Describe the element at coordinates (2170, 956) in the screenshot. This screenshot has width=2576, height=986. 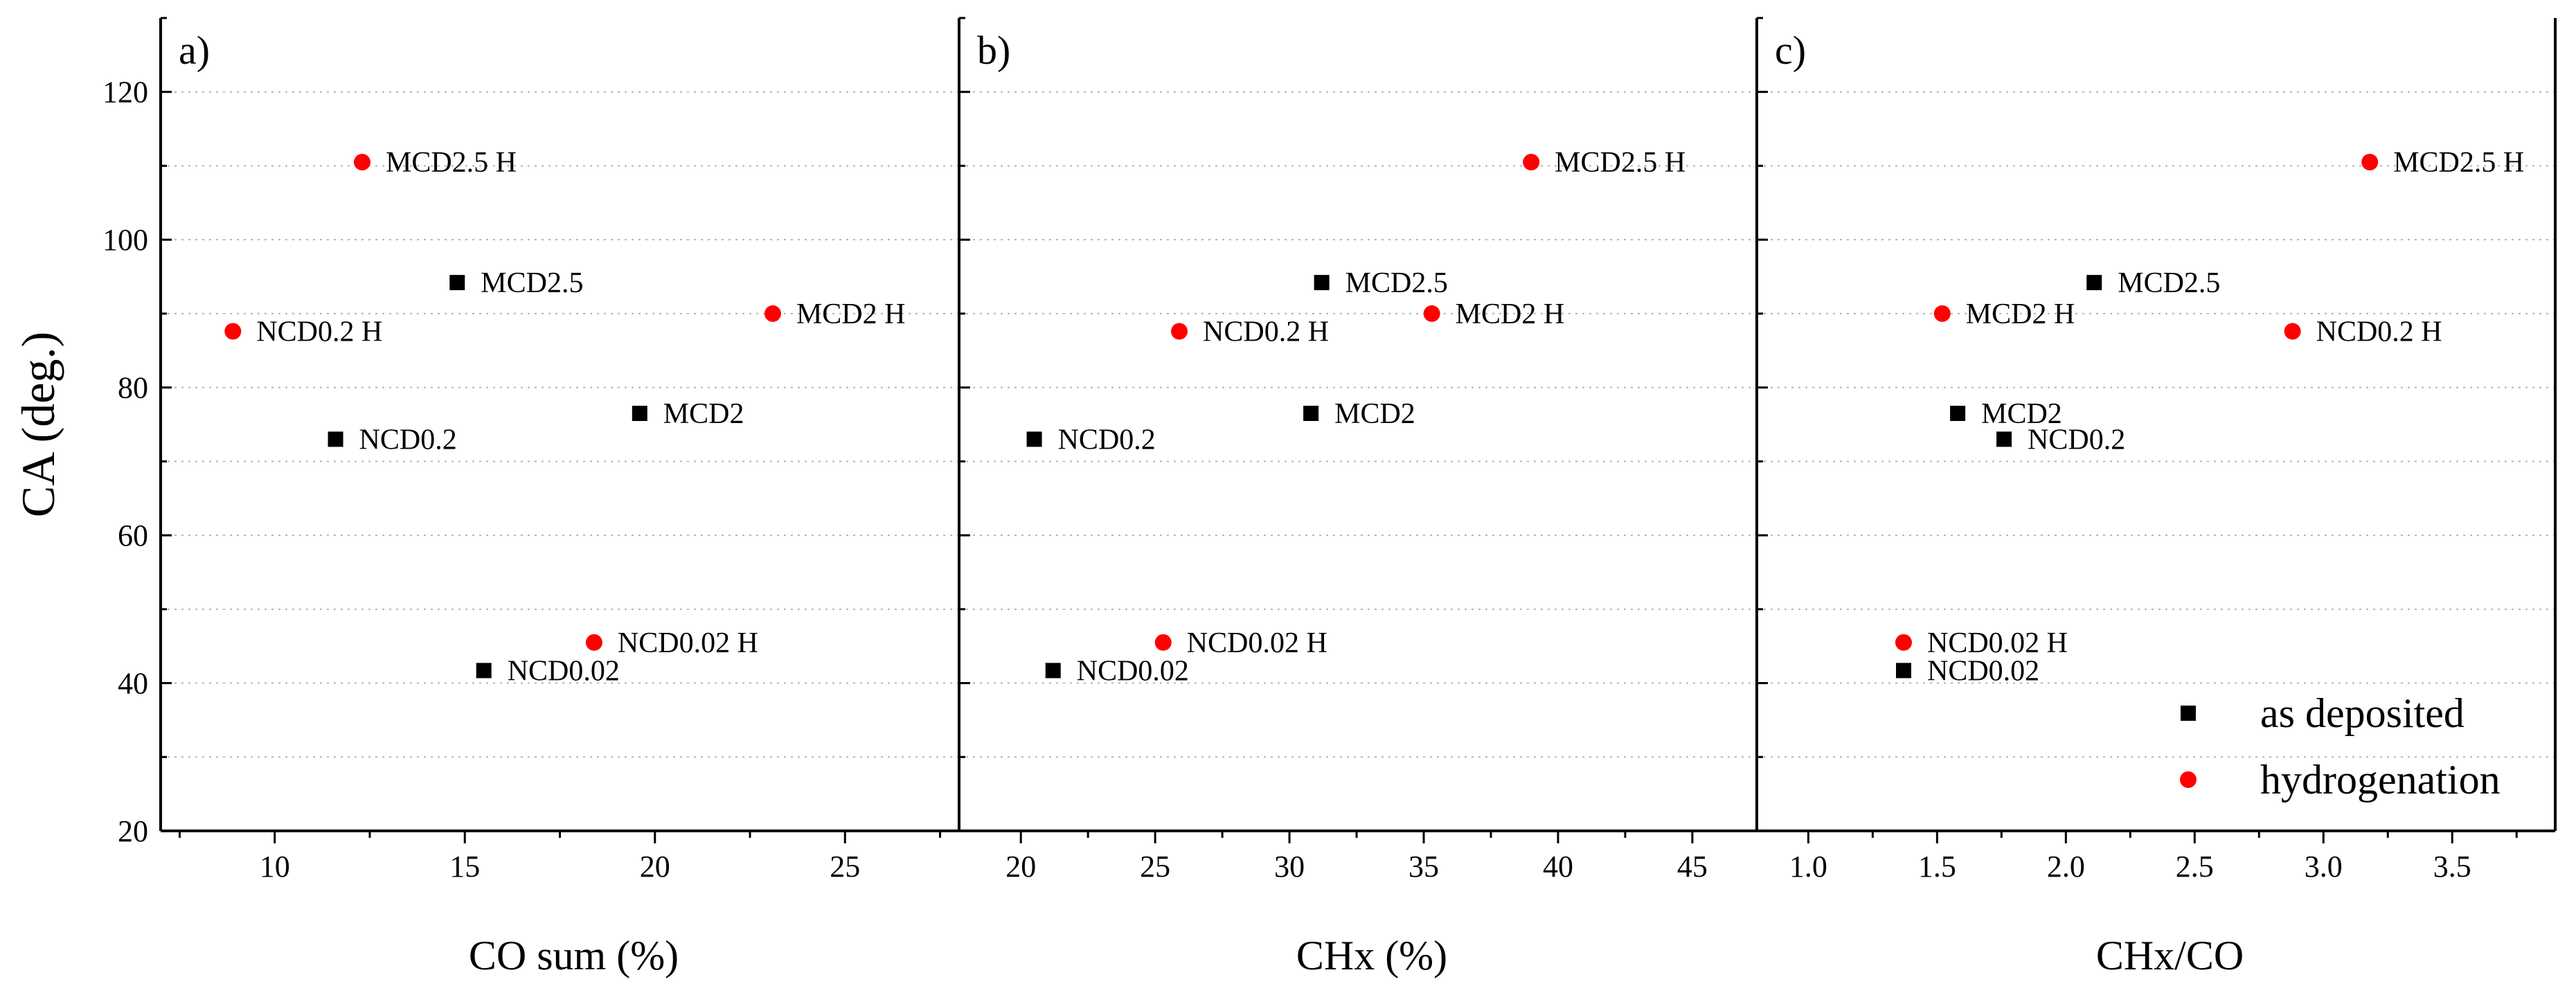
I see `x-axis-title: CHx/CO` at that location.